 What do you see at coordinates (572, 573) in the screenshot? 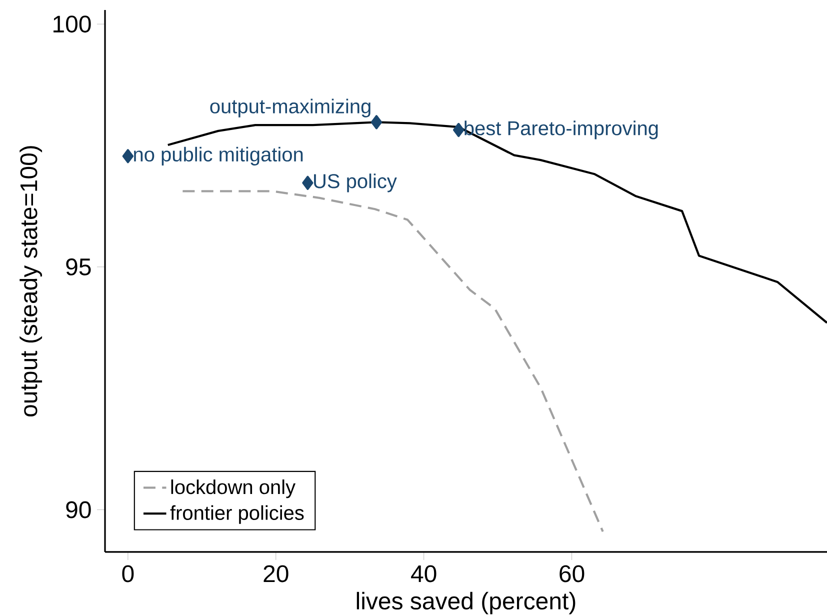
I see `x-tick-label: 60` at bounding box center [572, 573].